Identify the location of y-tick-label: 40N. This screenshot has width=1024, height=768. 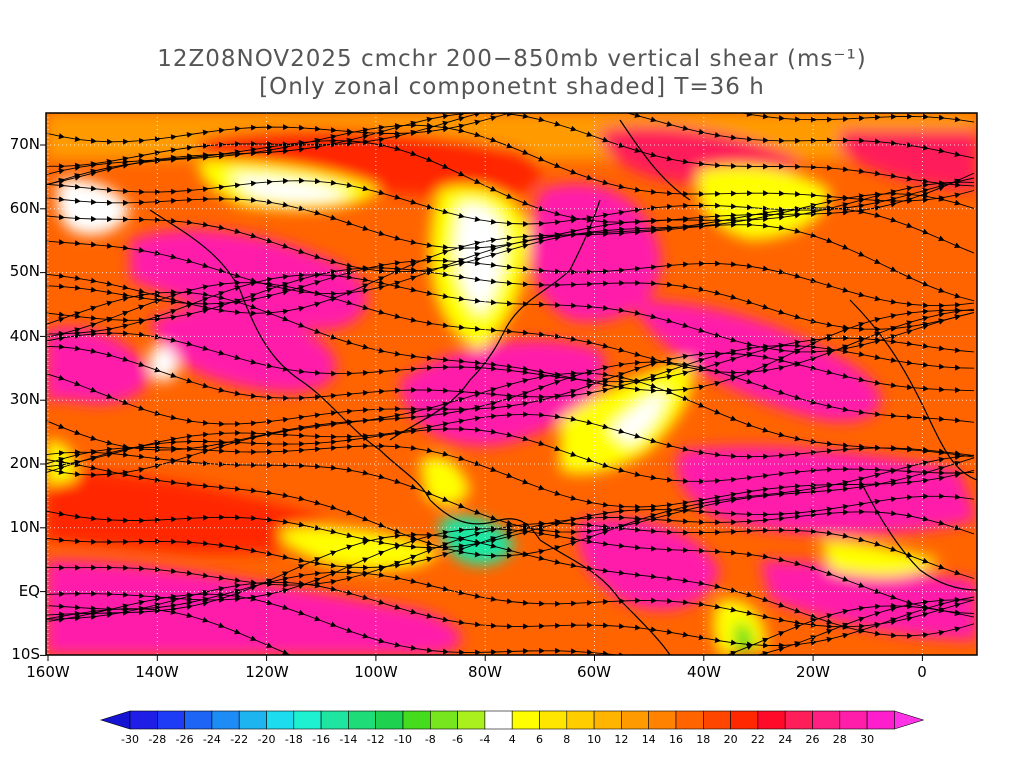
(24, 336).